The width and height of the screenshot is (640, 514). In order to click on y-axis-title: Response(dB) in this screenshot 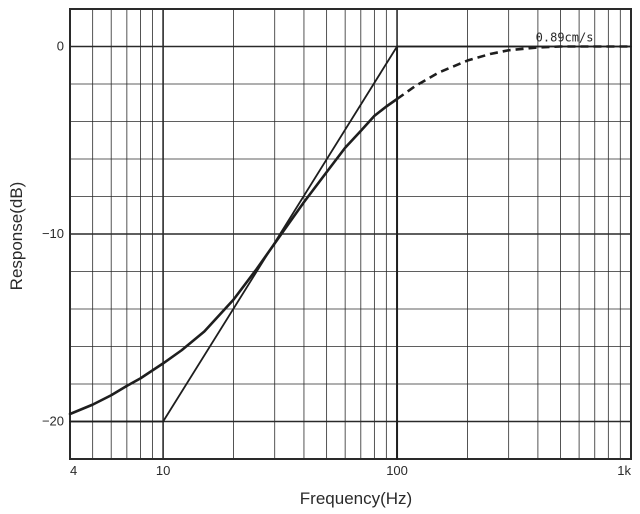, I will do `click(16, 236)`.